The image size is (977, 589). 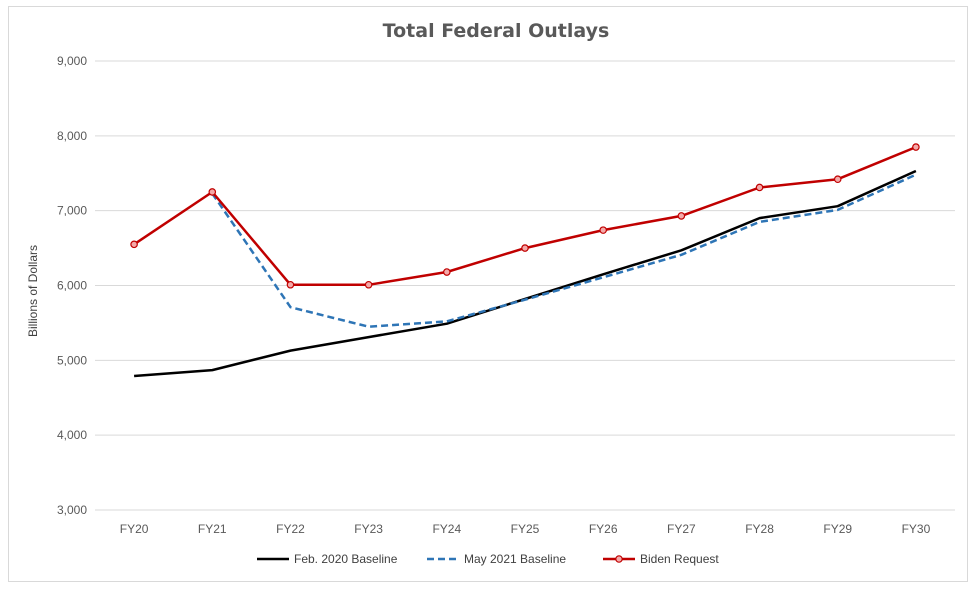 What do you see at coordinates (33, 291) in the screenshot?
I see `y-axis-label: Billions of Dollars` at bounding box center [33, 291].